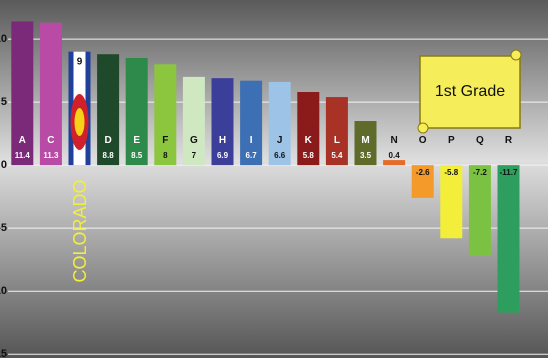  I want to click on y-tick-label: -15, so click(3, 353).